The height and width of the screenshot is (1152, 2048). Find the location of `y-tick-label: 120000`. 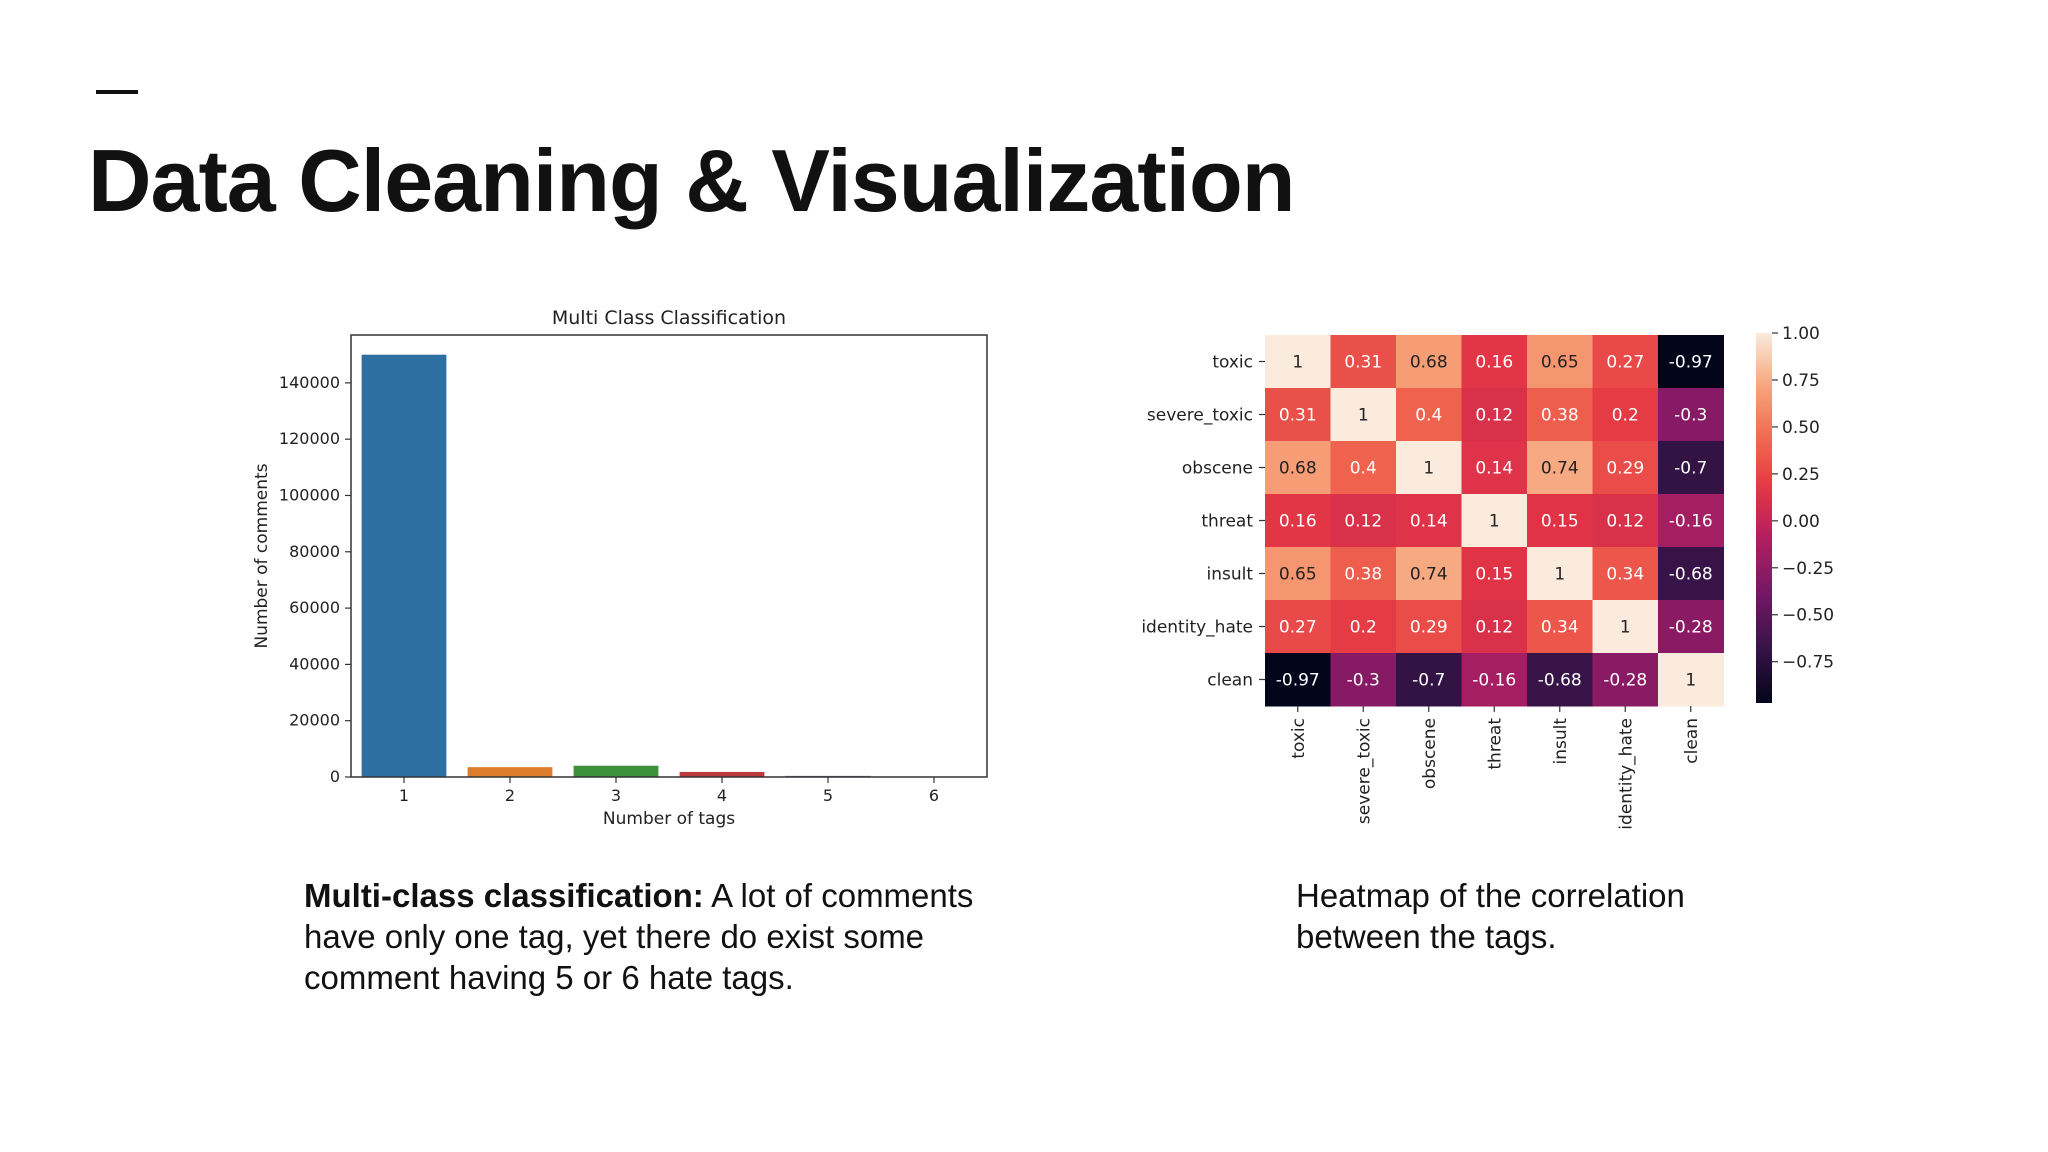

y-tick-label: 120000 is located at coordinates (309, 438).